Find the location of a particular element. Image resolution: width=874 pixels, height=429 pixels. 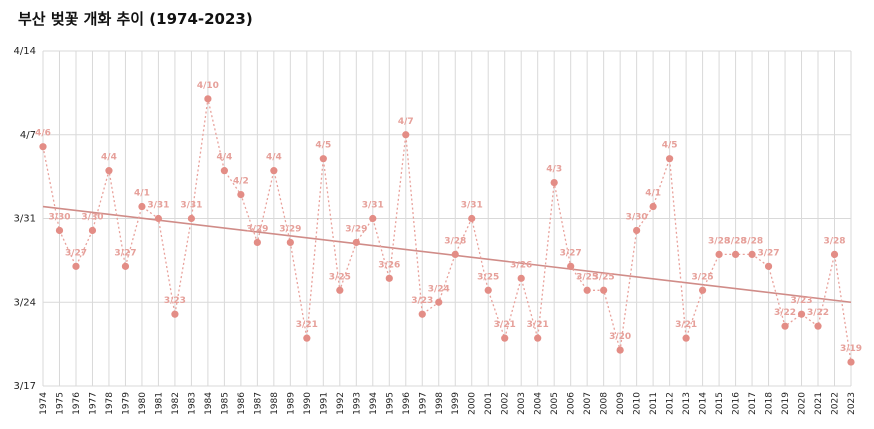

x-tick-label: 1979 is located at coordinates (126, 403).